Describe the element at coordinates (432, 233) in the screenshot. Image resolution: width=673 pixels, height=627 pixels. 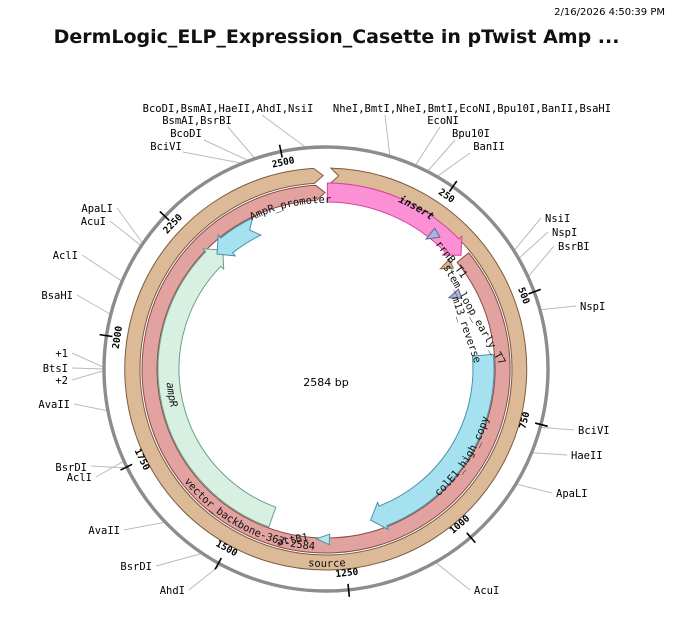
I see `feature-marker-rrnB-T1` at that location.